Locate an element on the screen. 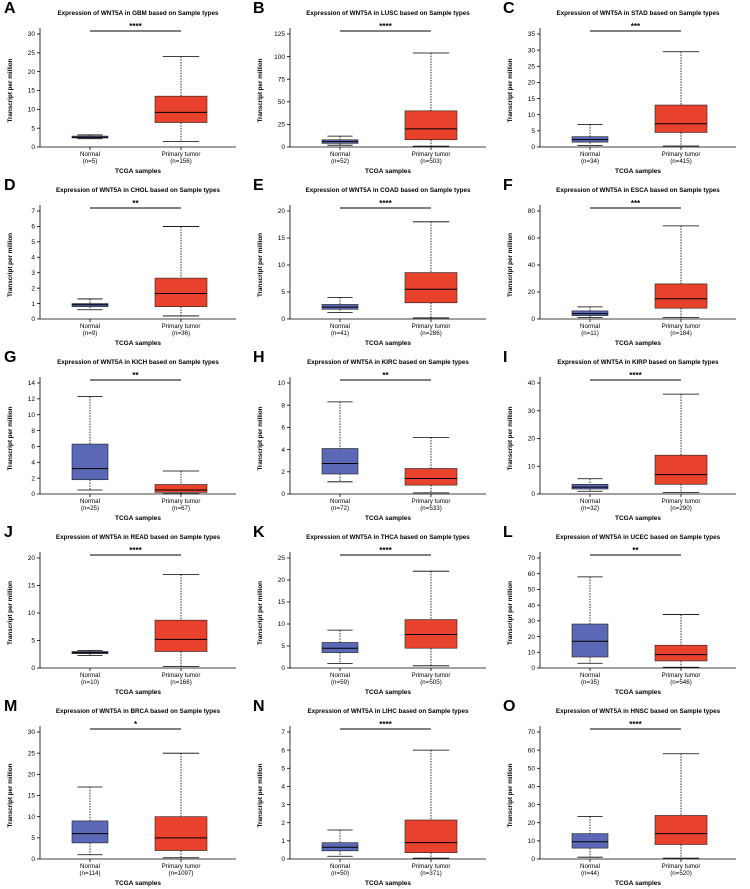 The width and height of the screenshot is (750, 889). x-tick-label-c: Primary tumor is located at coordinates (681, 154).